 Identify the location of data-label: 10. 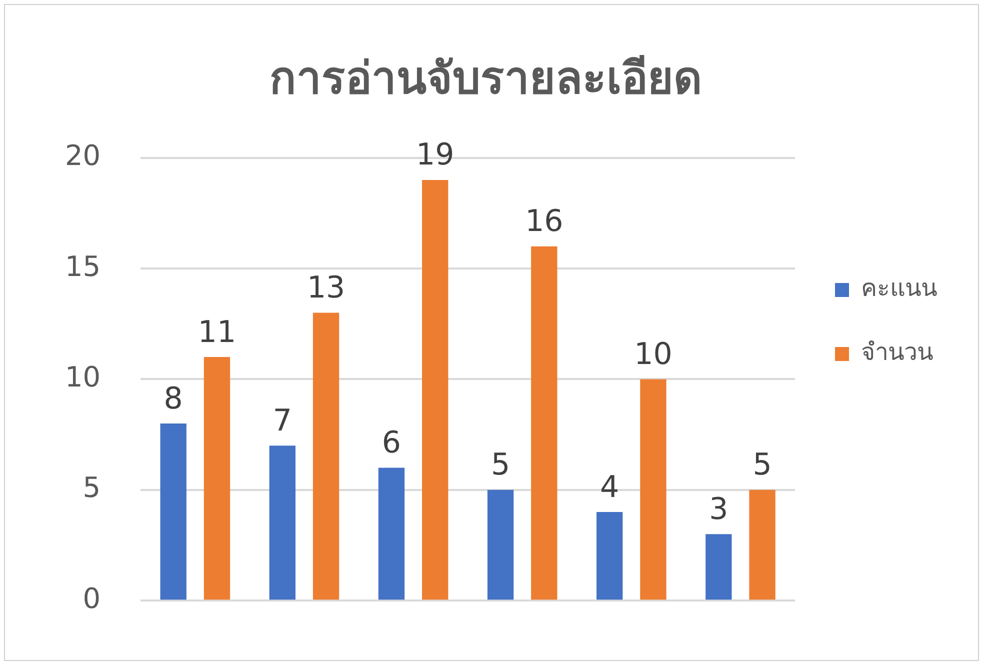
(653, 354).